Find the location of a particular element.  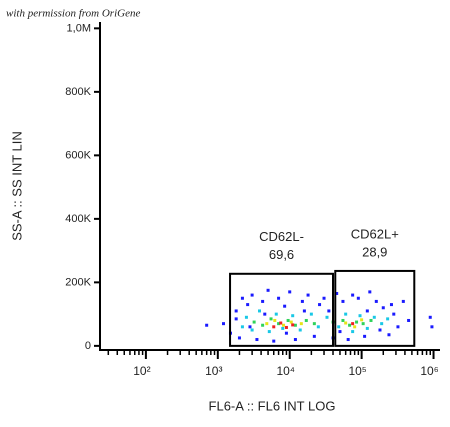

y-axis-label: SS-A :: SS INT LIN is located at coordinates (16, 186).